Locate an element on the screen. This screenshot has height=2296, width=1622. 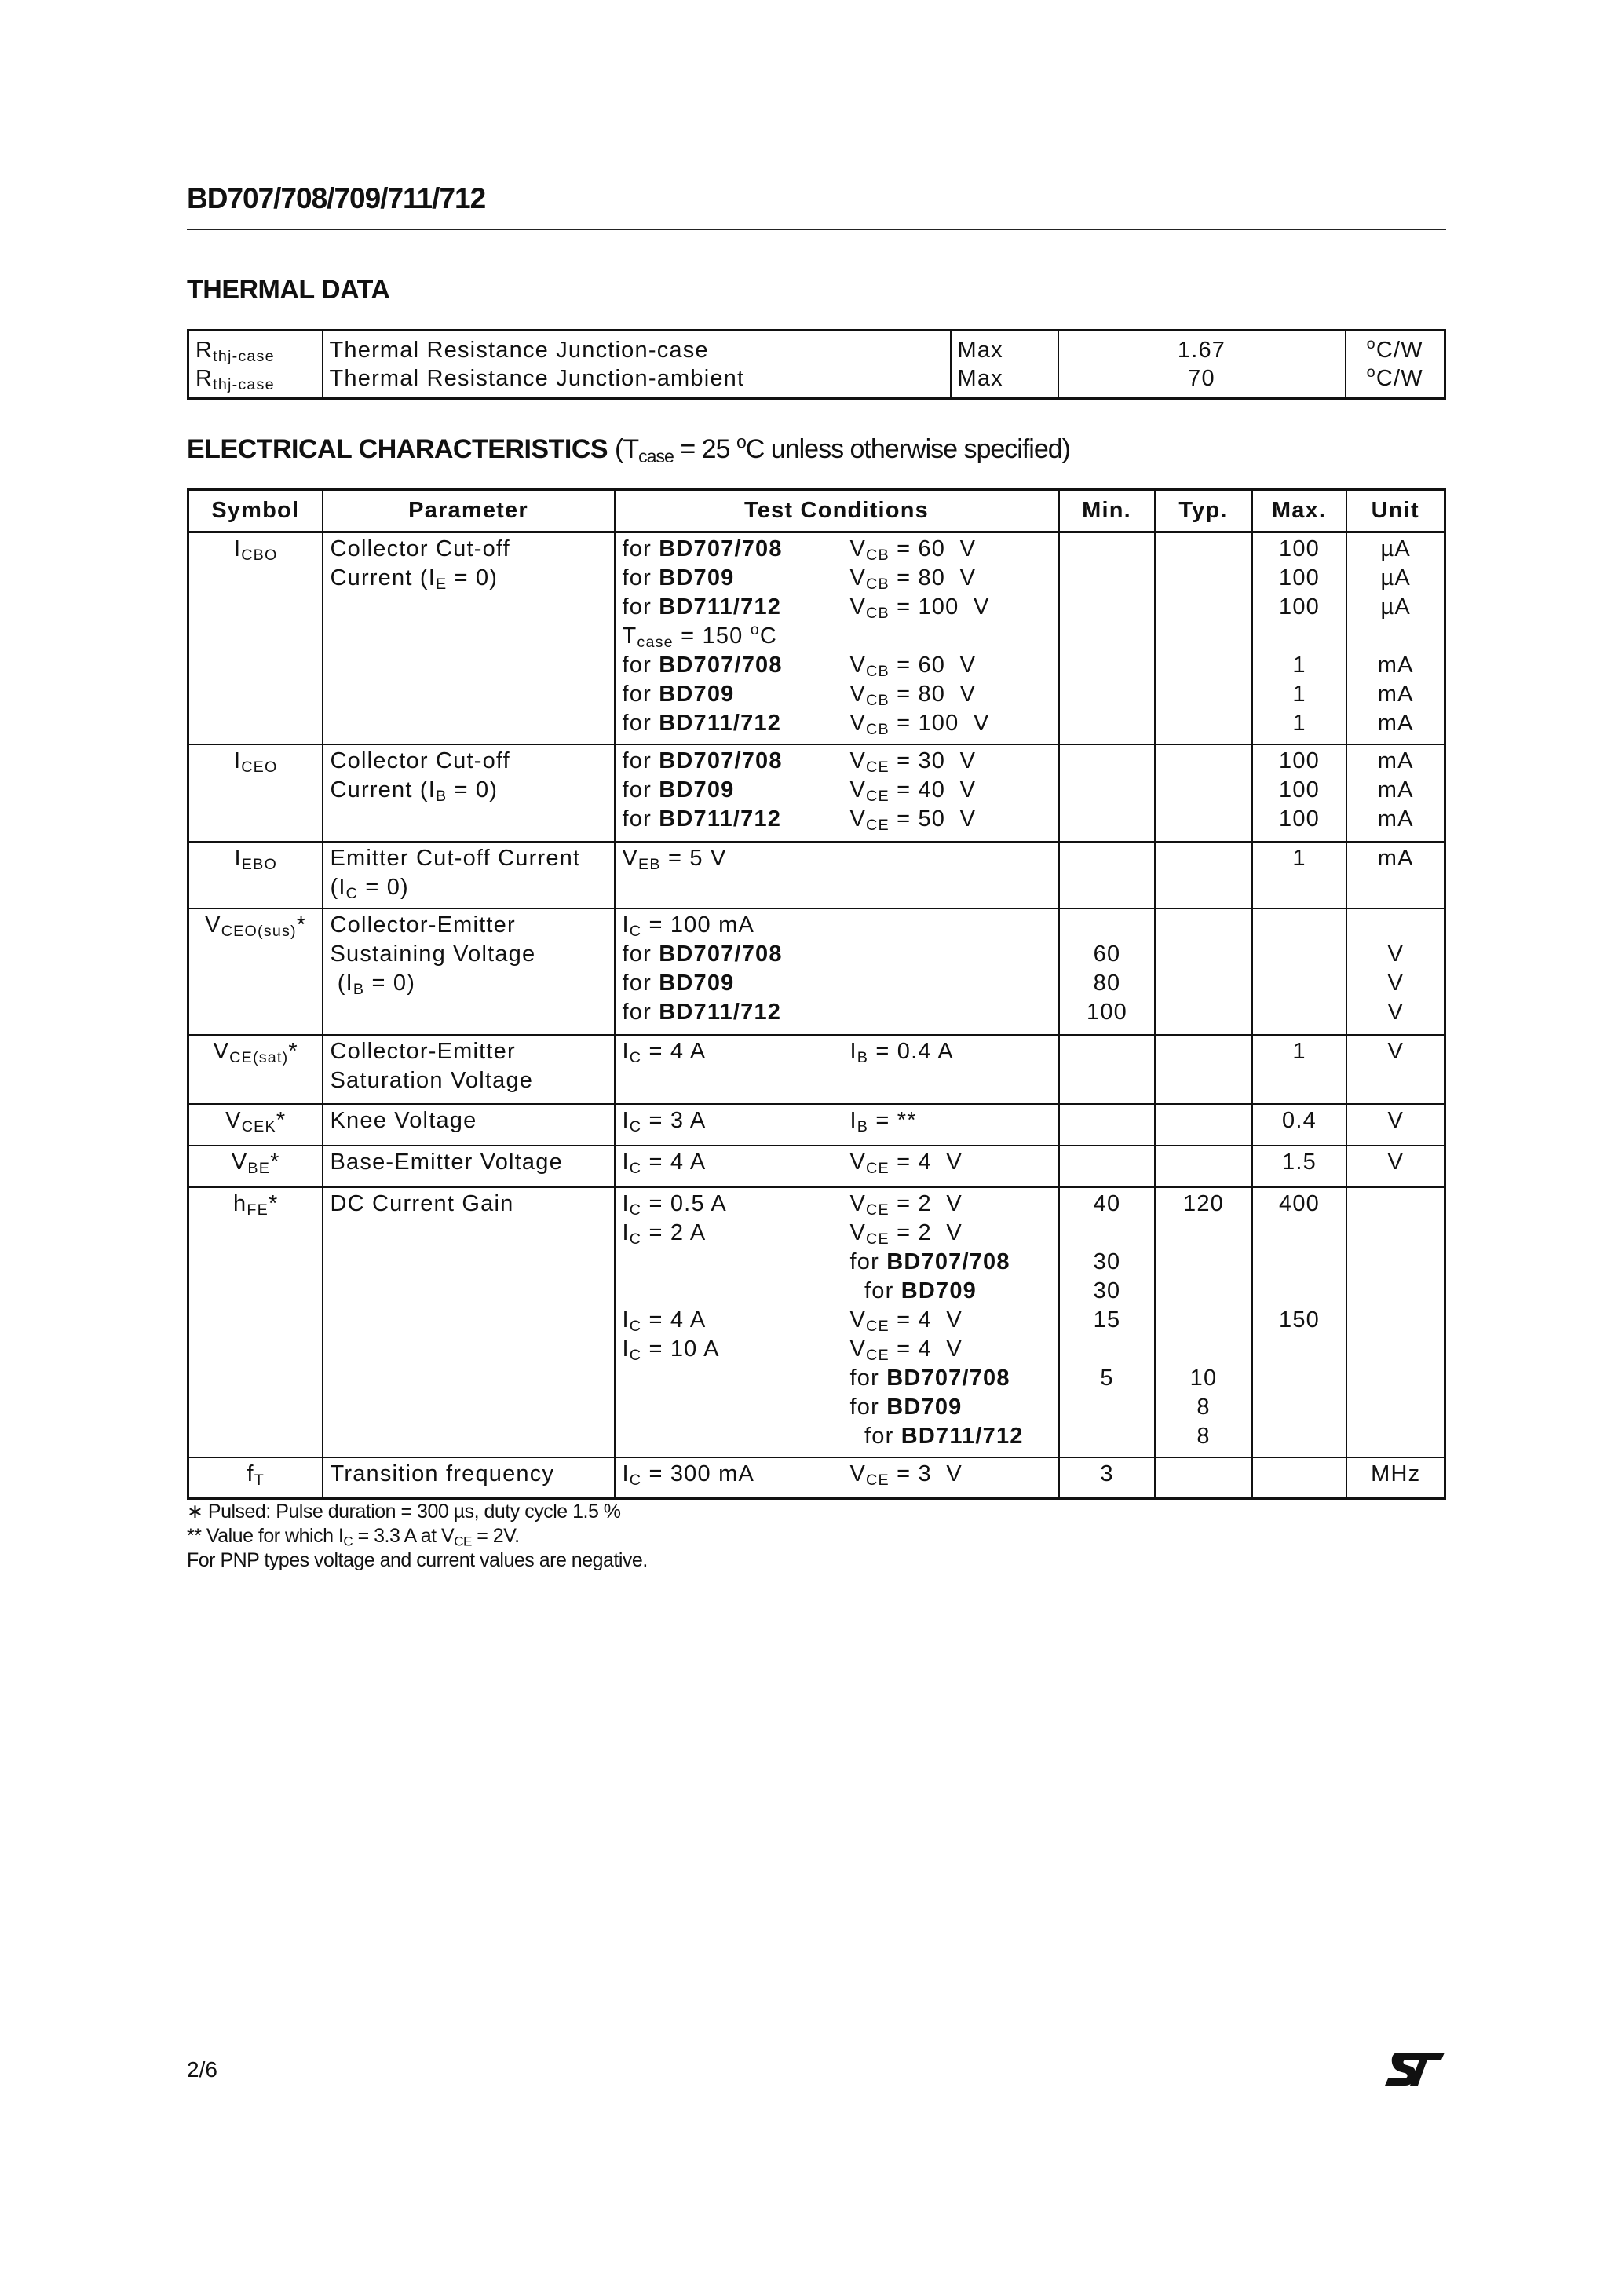
parameter-line: Saturation Voltage is located at coordinates (470, 1080).